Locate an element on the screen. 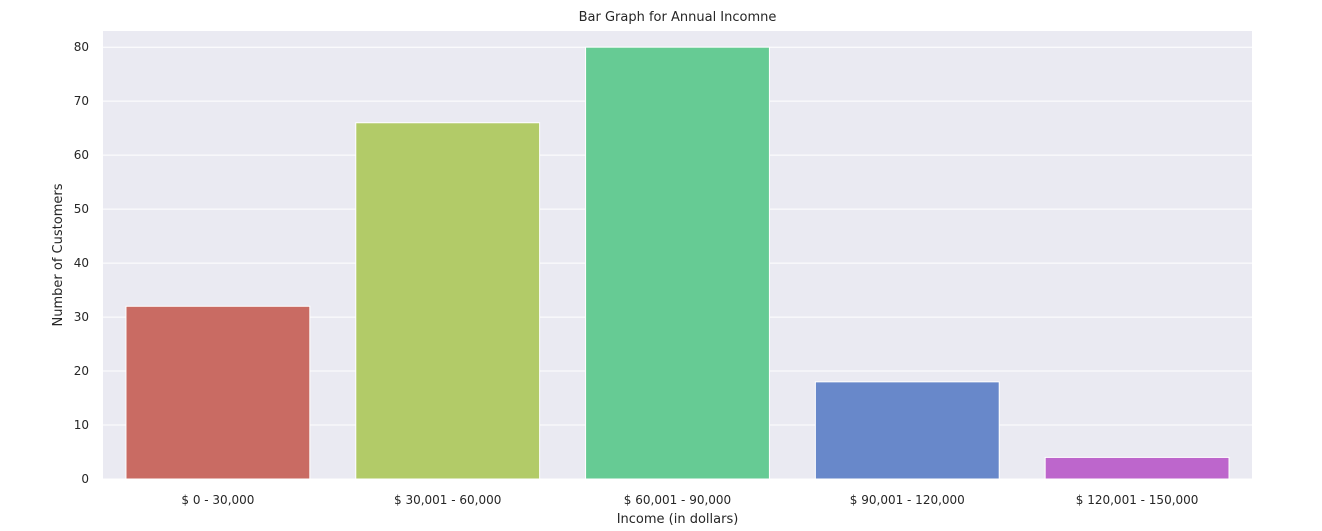  y-tick-label: 10 is located at coordinates (81, 425).